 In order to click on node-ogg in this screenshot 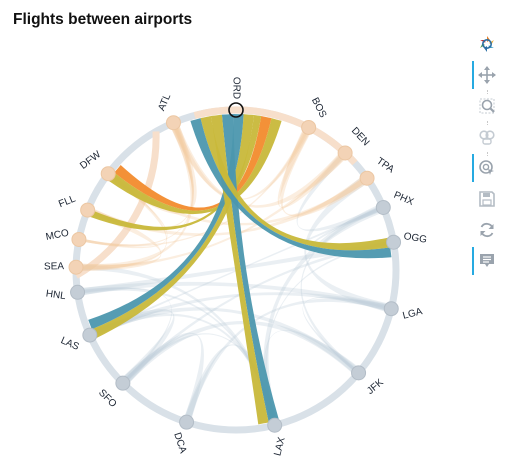, I will do `click(394, 242)`.